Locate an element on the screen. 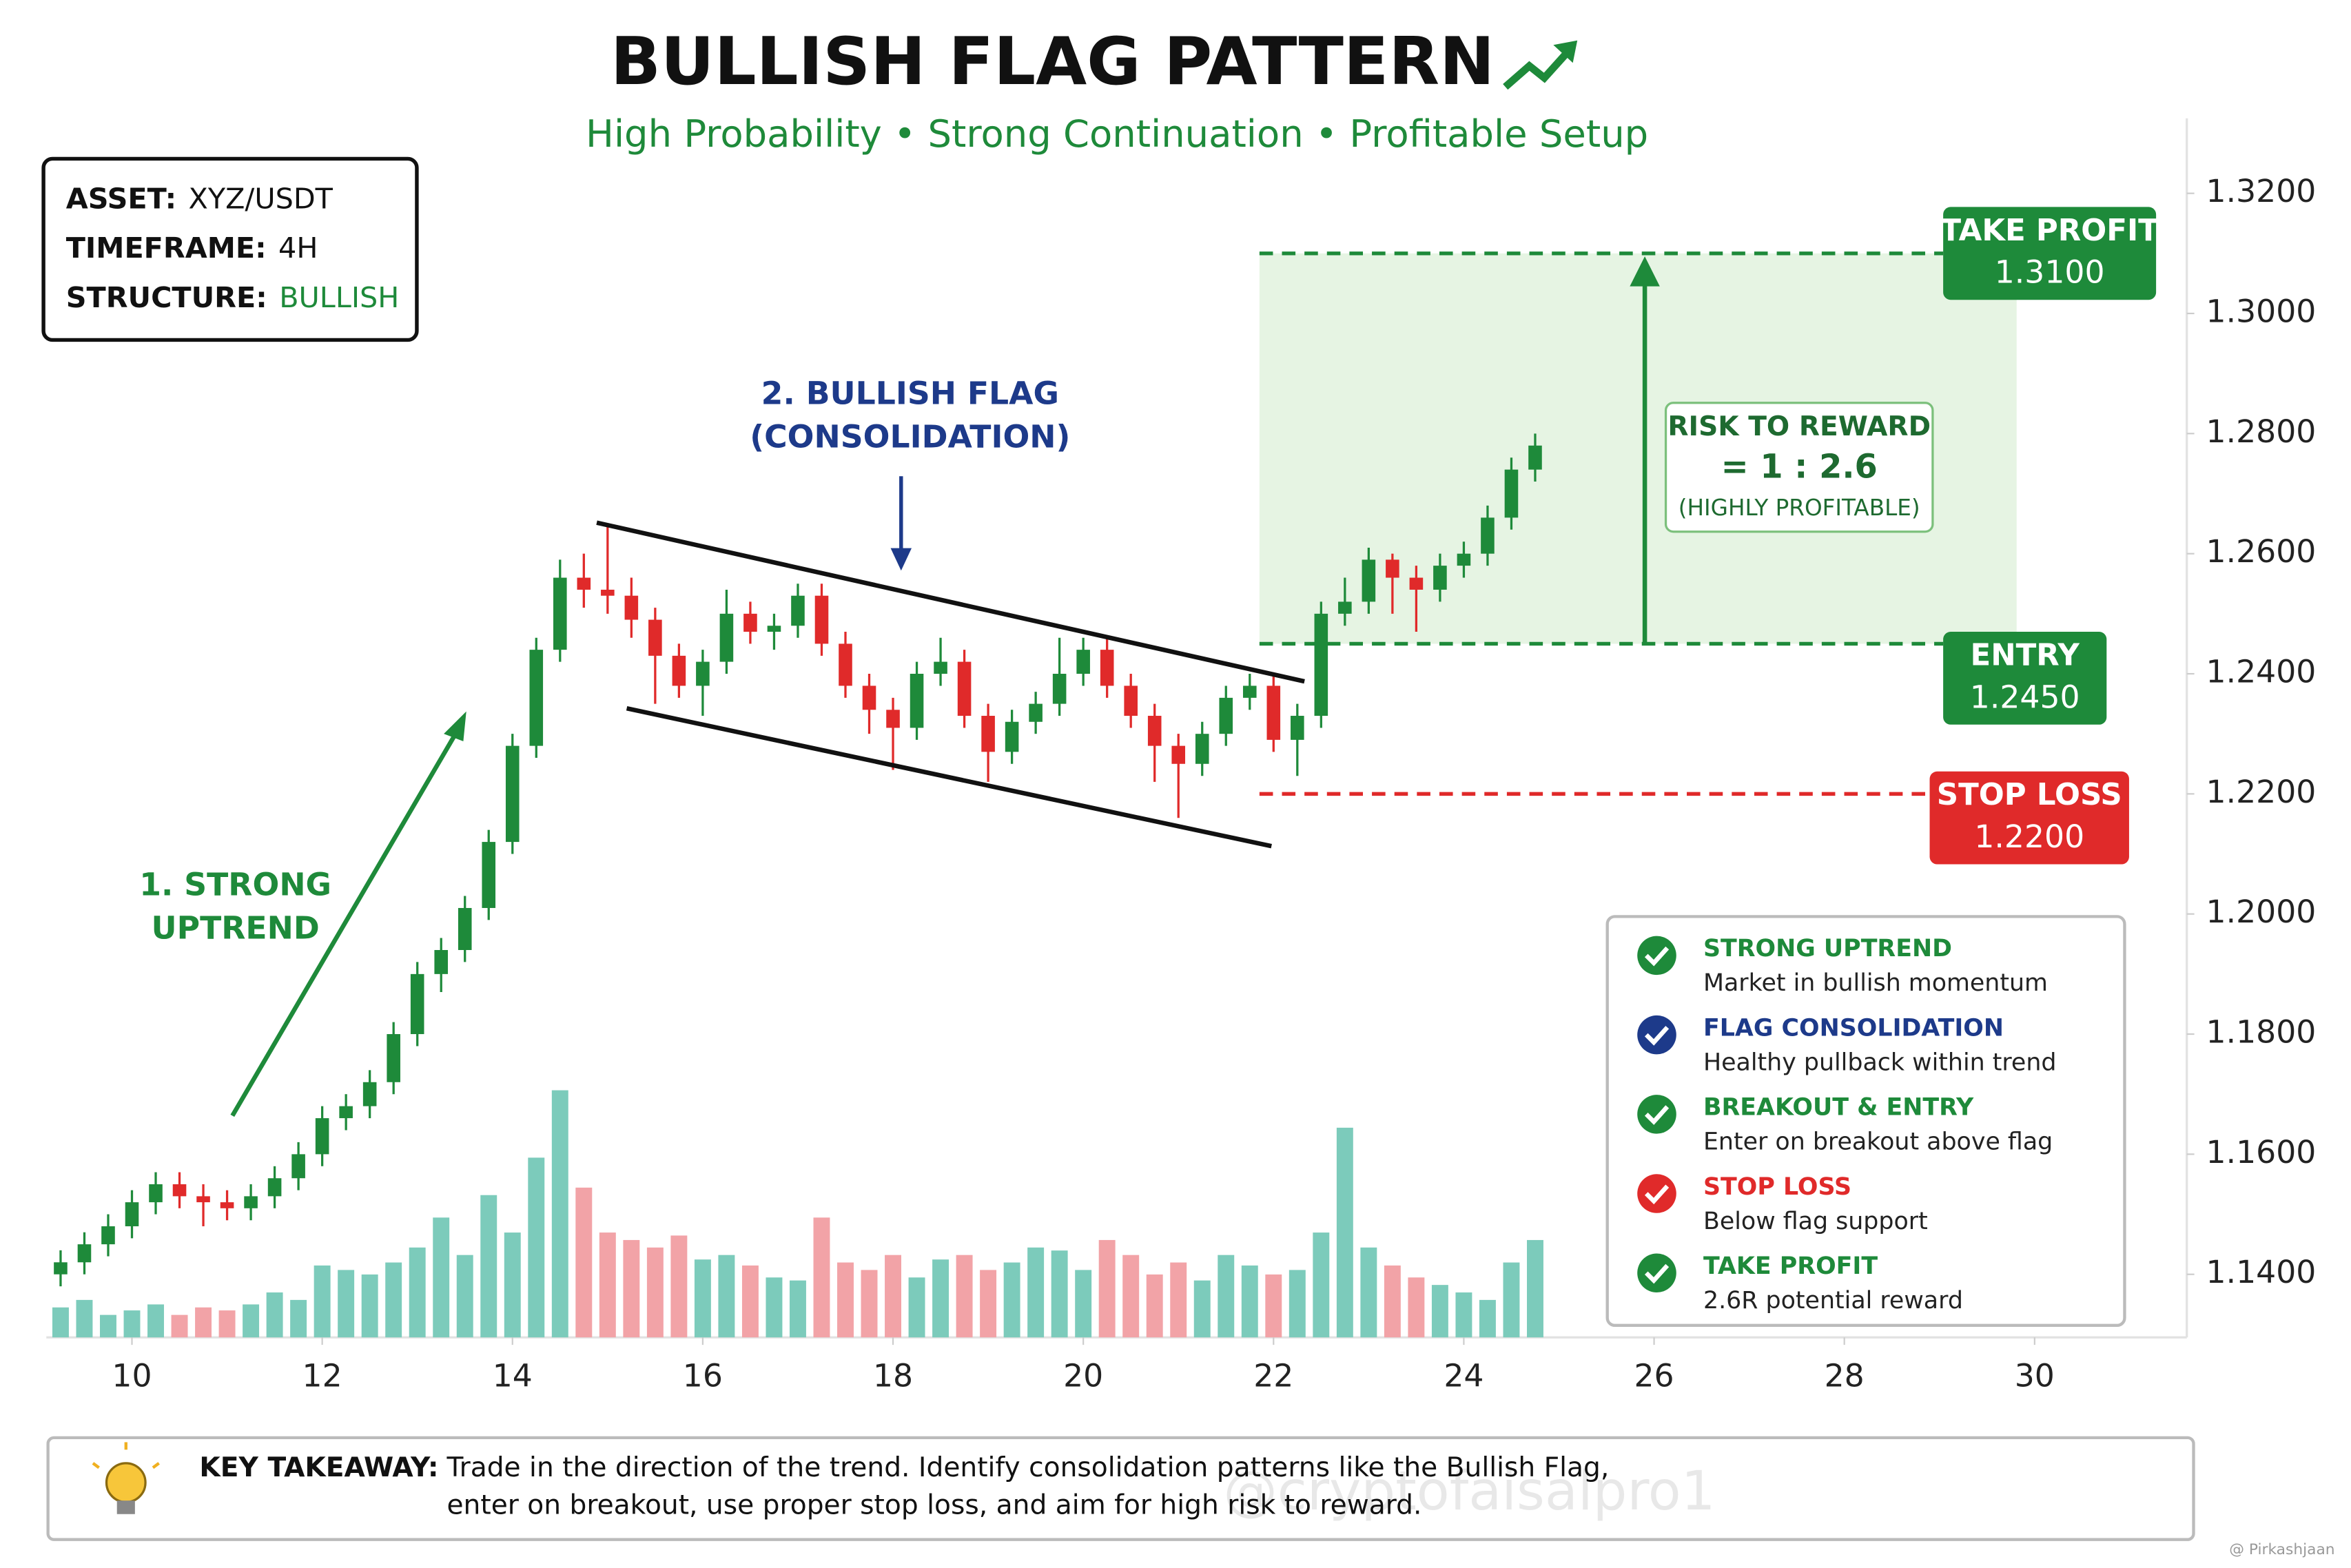  info-row: ASSET: XYZ/USDT is located at coordinates (199, 198).